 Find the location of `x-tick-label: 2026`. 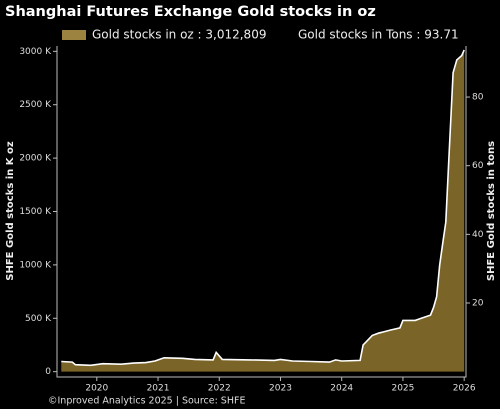

x-tick-label: 2026 is located at coordinates (464, 389).